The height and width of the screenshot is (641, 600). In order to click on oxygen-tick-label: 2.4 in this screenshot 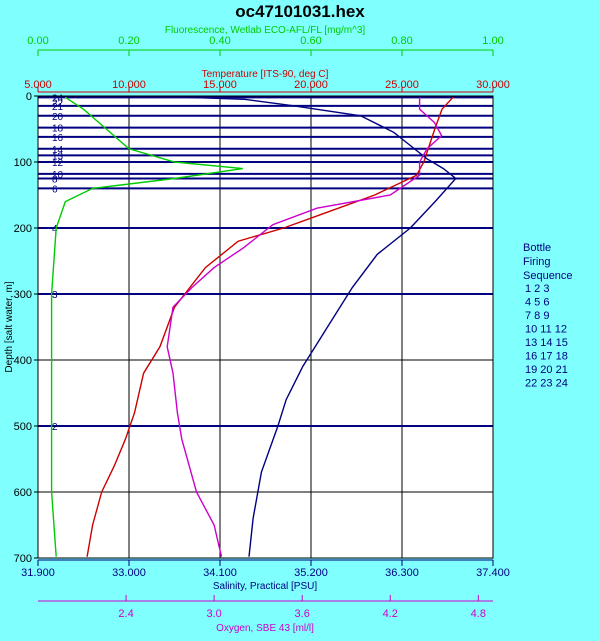, I will do `click(125, 614)`.